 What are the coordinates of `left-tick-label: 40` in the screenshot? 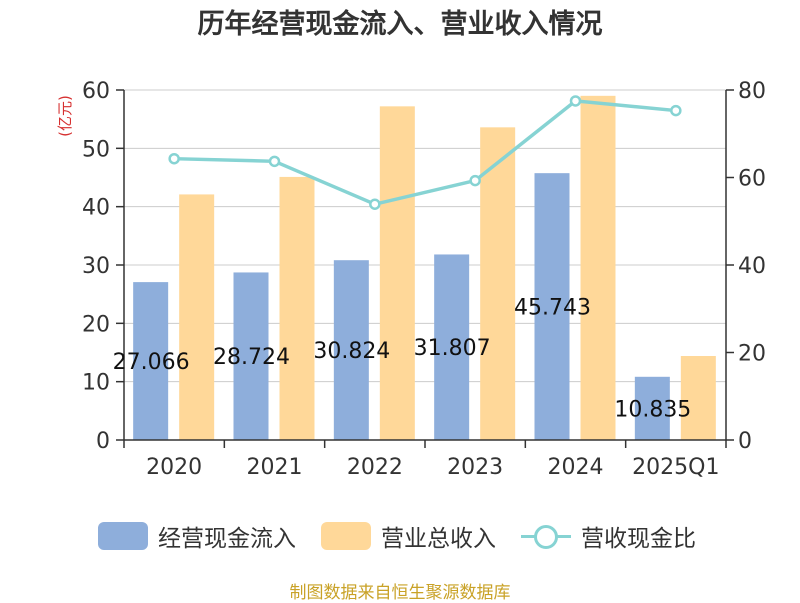 It's located at (96, 208).